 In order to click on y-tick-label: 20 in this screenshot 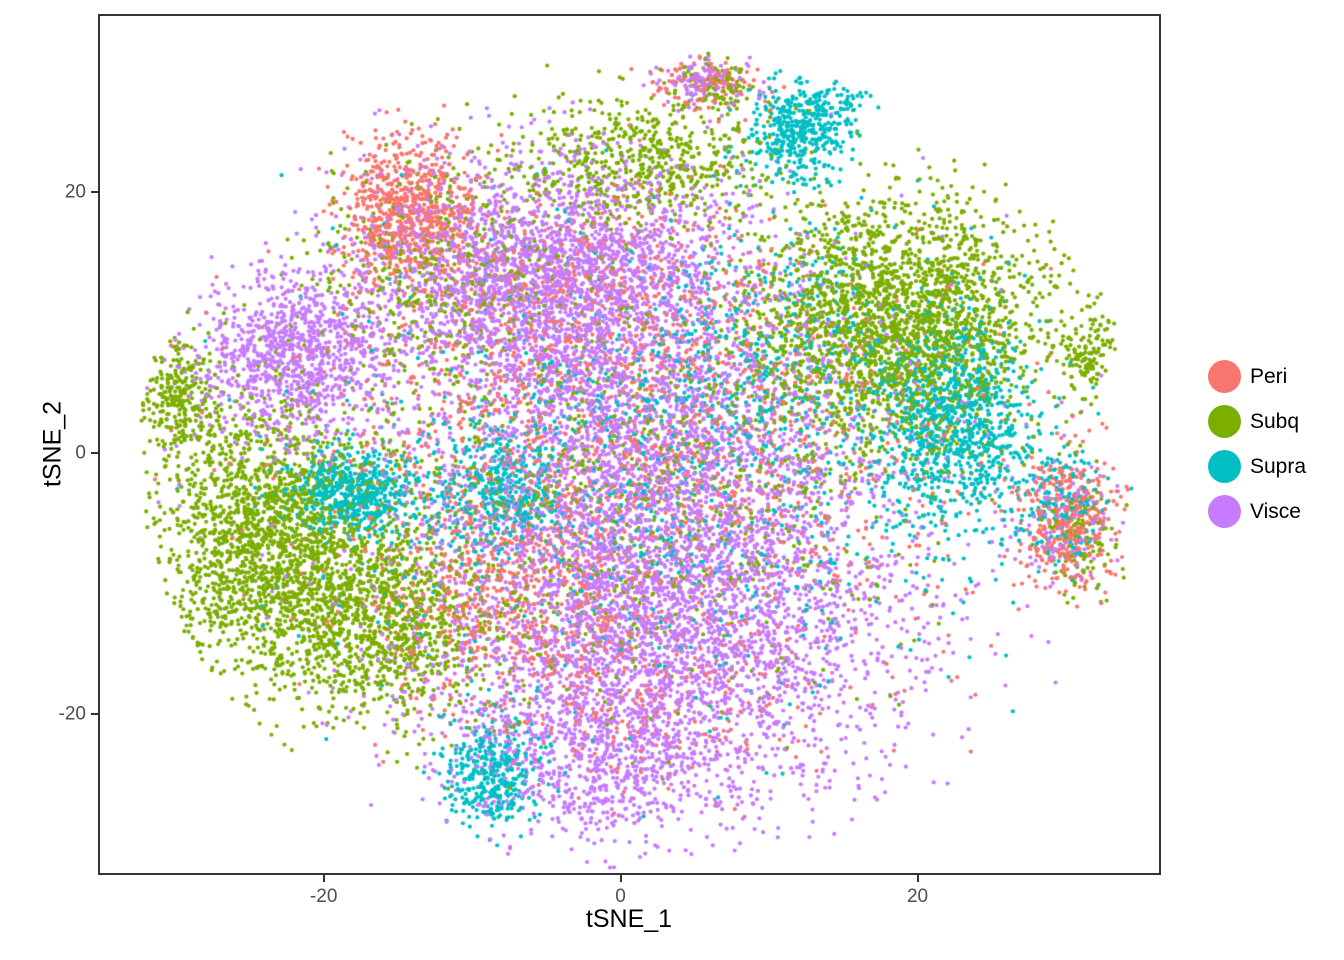, I will do `click(75, 192)`.